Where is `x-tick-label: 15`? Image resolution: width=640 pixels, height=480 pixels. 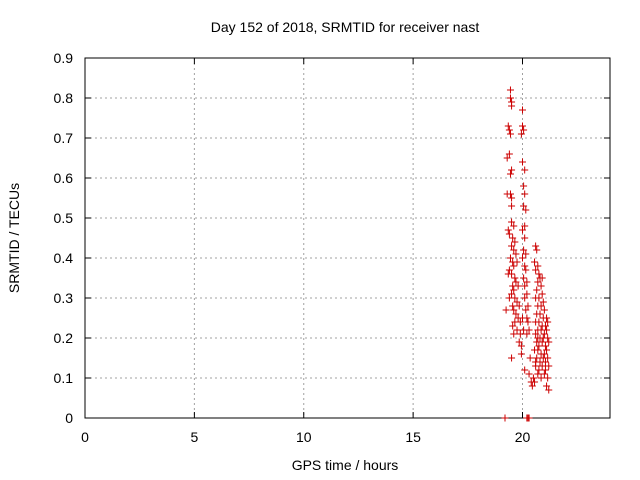
x-tick-label: 15 is located at coordinates (413, 437).